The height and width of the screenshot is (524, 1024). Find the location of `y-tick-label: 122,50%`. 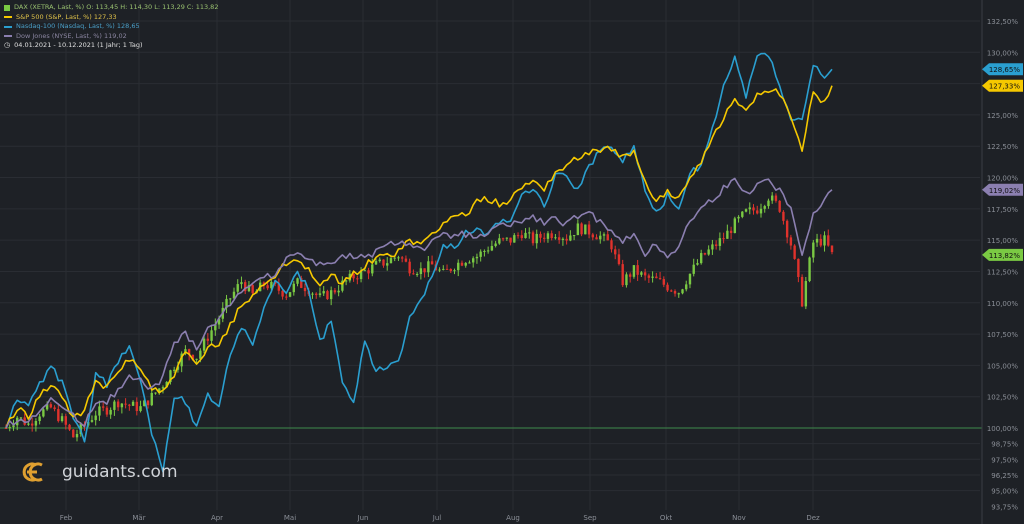

y-tick-label: 122,50% is located at coordinates (1002, 147).